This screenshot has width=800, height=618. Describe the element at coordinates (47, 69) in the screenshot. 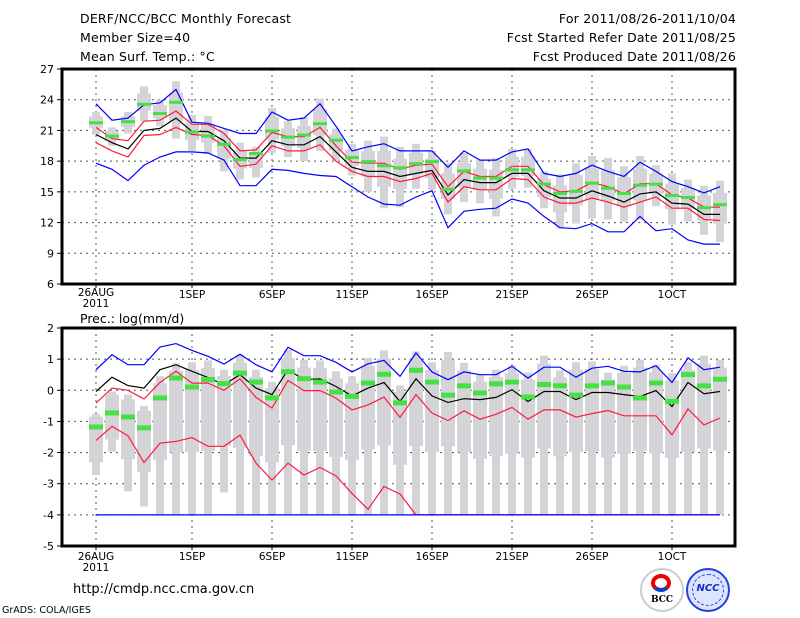

I see `y-tick-label: 27` at that location.